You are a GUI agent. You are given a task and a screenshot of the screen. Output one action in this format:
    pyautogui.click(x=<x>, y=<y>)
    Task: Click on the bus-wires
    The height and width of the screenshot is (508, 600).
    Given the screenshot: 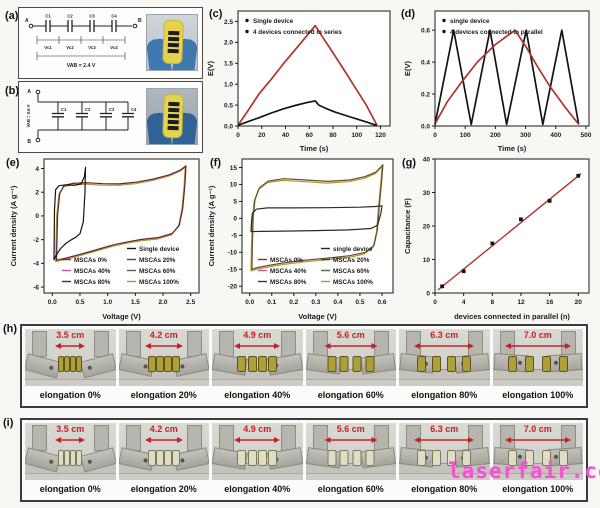 What is the action you would take?
    pyautogui.click(x=82, y=116)
    